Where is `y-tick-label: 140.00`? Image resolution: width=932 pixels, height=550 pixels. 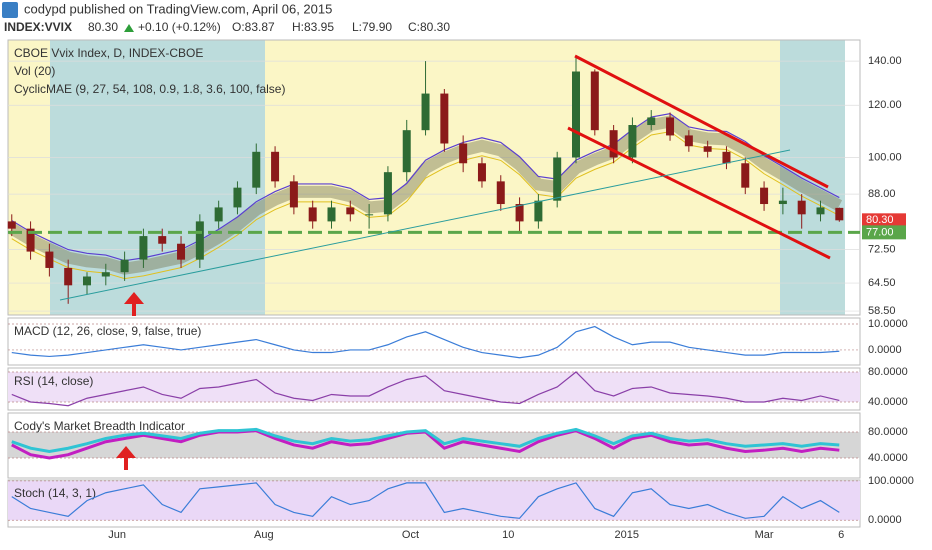 y-tick-label: 140.00 is located at coordinates (885, 61).